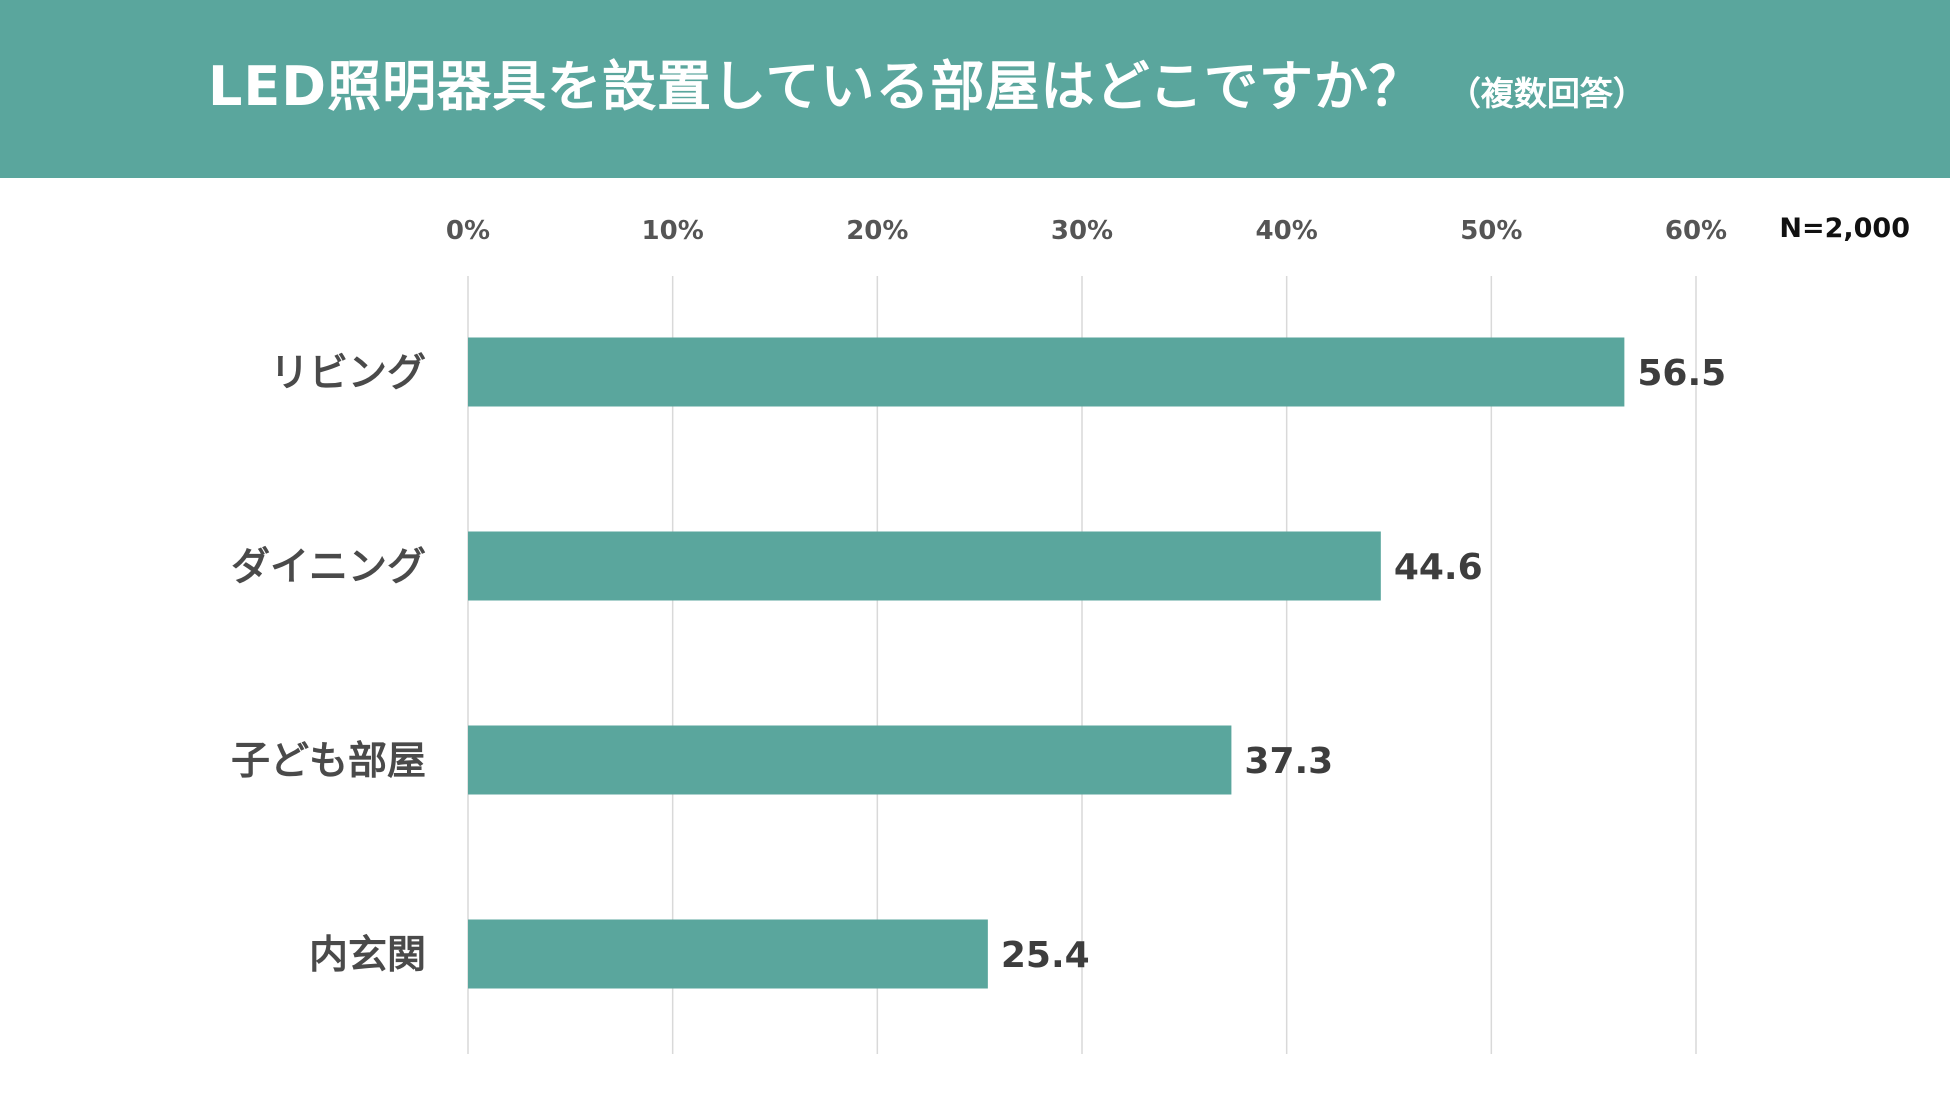 The width and height of the screenshot is (1950, 1105). I want to click on title-wrap: LED照明器具を設置している部屋はどこですか？ （複数回答）, so click(927, 87).